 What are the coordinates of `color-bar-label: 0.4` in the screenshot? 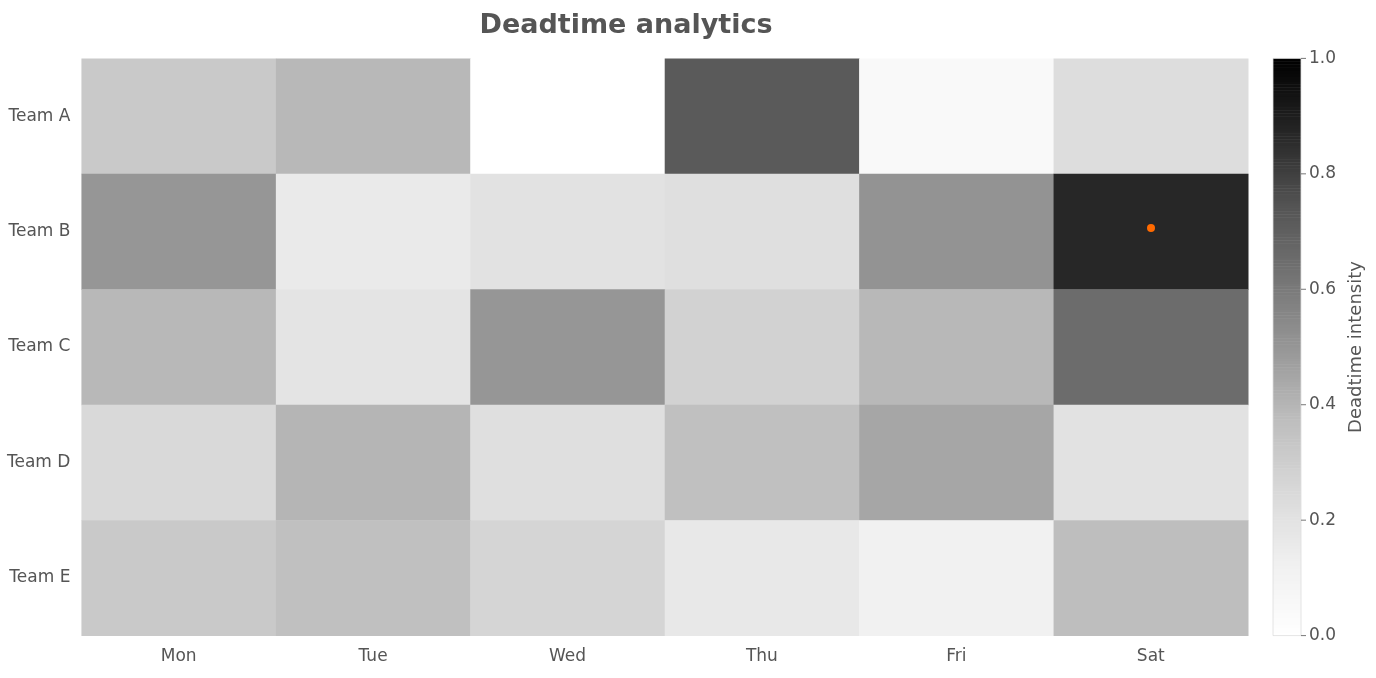 It's located at (1323, 403).